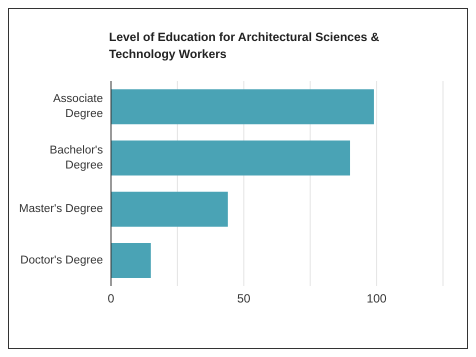 The image size is (476, 357). What do you see at coordinates (244, 46) in the screenshot?
I see `chart-title: Level of Education for Architectural Sciences & Technology Workers` at bounding box center [244, 46].